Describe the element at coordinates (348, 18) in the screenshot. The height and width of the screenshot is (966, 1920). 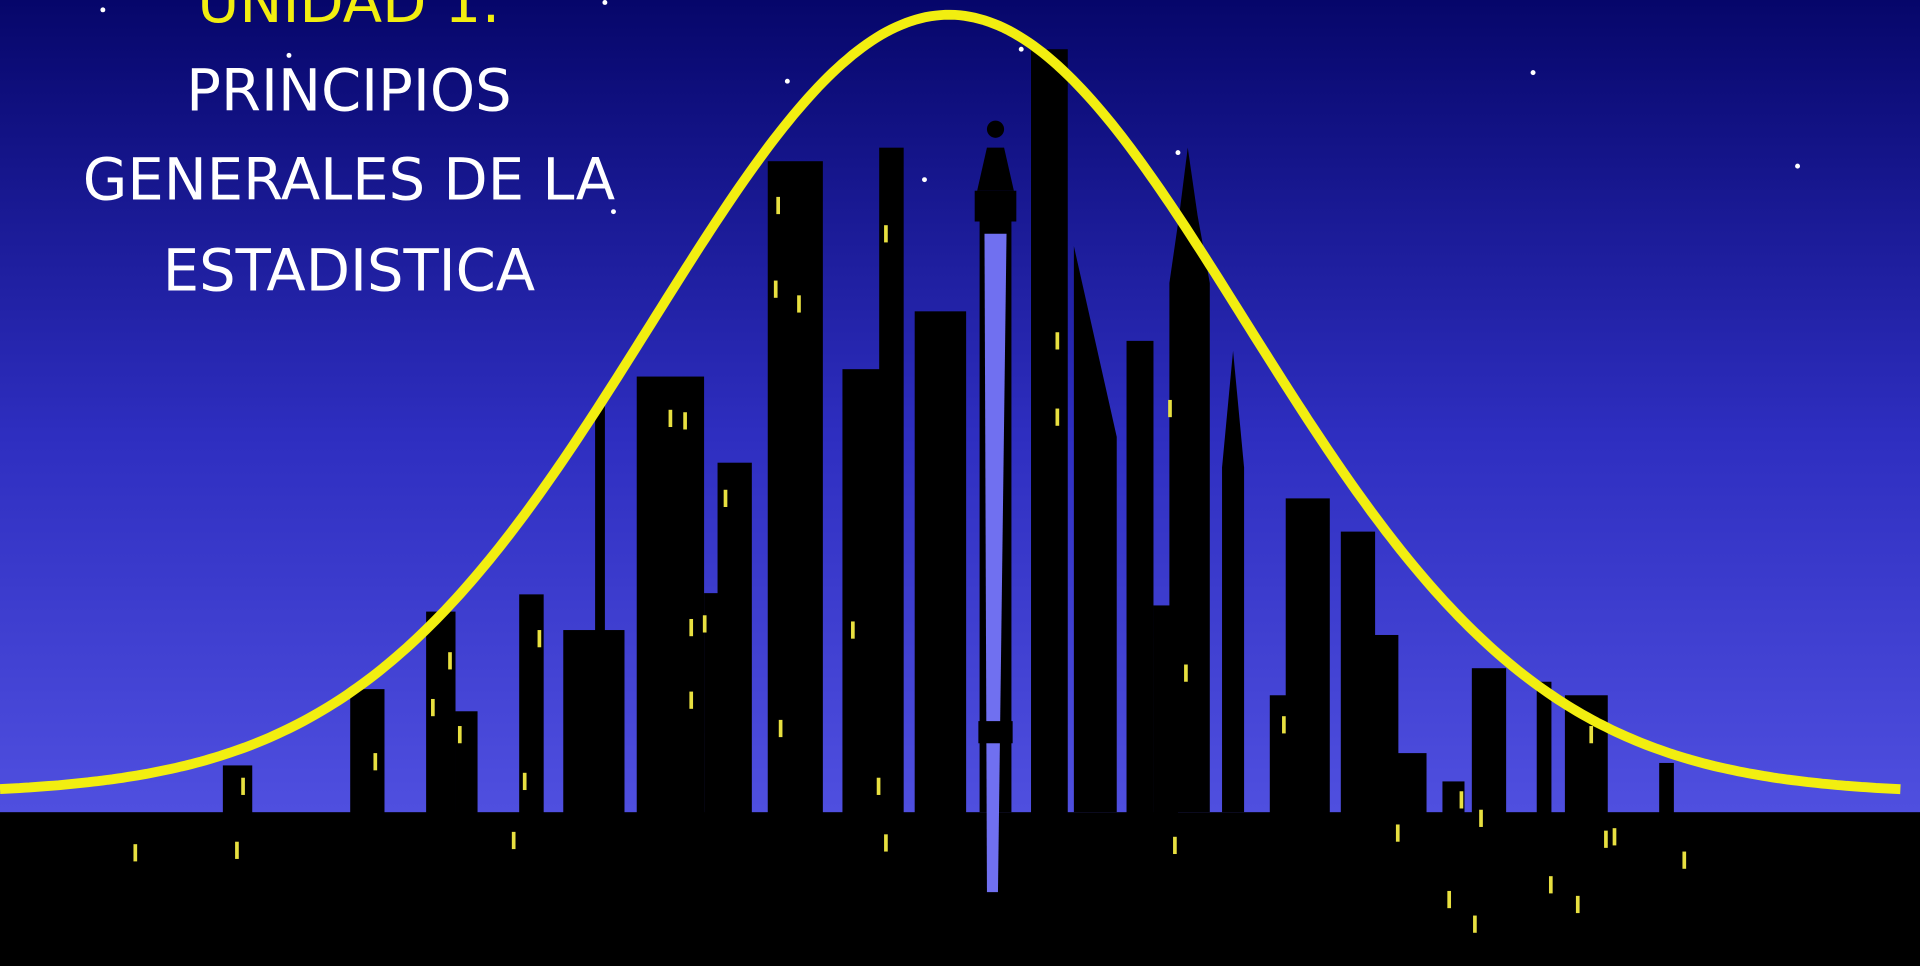
I see `unit-title: UNIDAD 1:` at that location.